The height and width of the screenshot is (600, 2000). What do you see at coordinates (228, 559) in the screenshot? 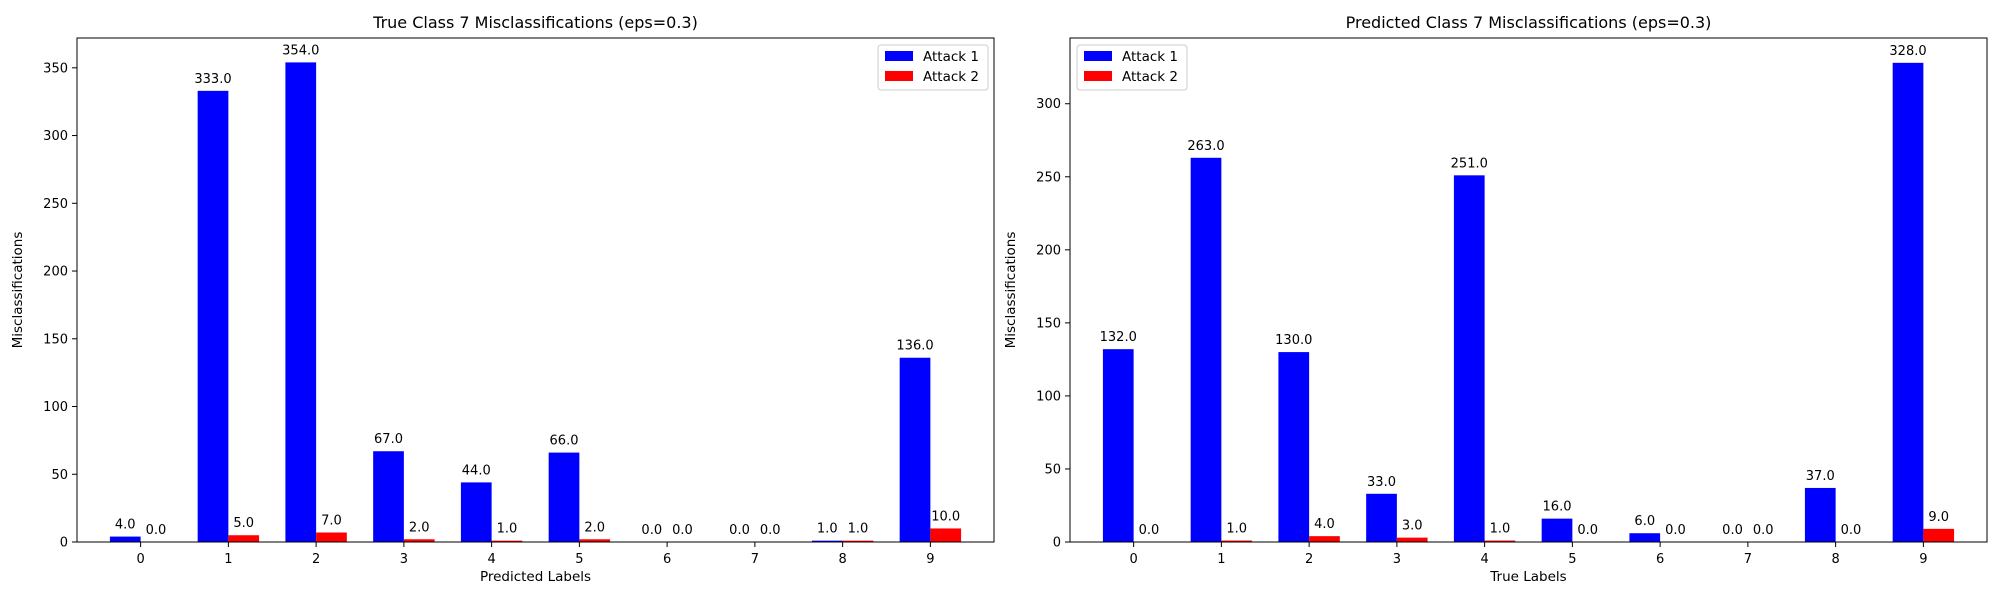
I see `chart-1-x-tick-label: 1` at bounding box center [228, 559].